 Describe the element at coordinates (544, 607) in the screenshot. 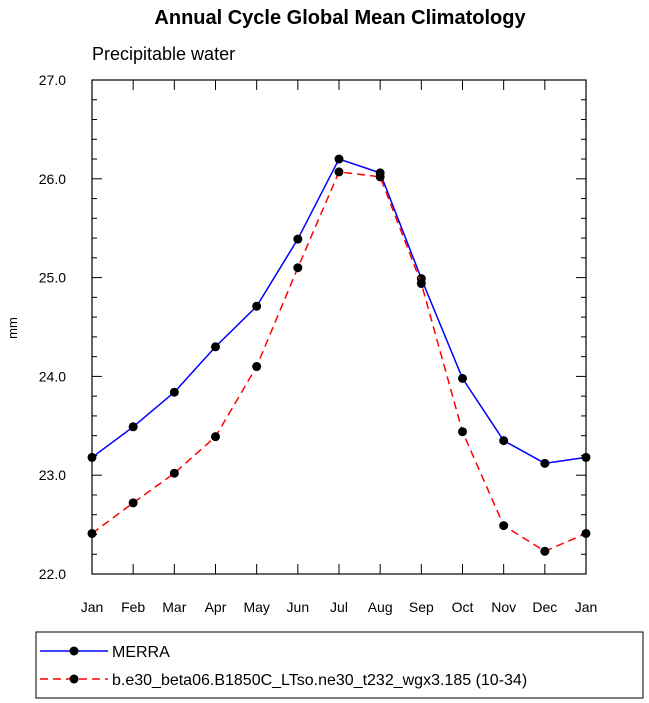

I see `x-tick-label: Dec` at that location.